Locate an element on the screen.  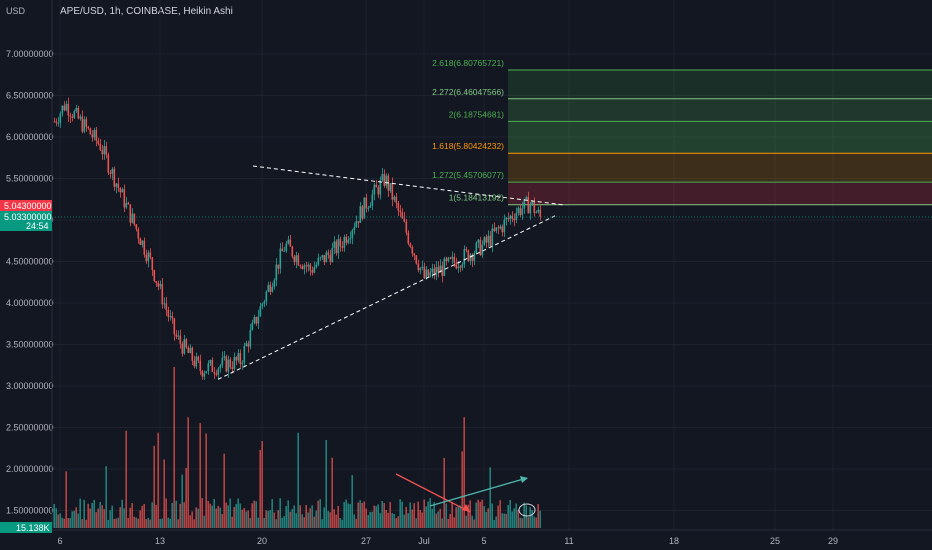
time-tick-label: 25 is located at coordinates (775, 541).